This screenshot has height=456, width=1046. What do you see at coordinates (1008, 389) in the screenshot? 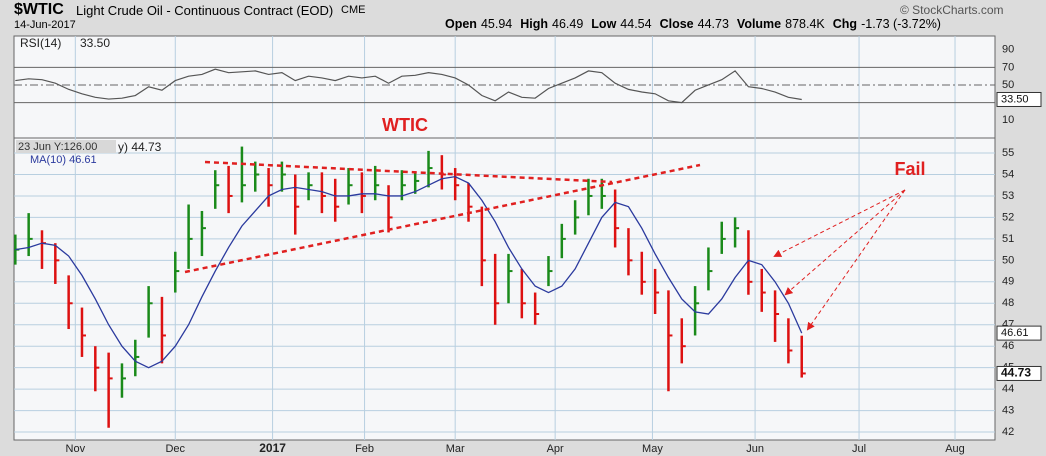
I see `y-tick-label: 44` at bounding box center [1008, 389].